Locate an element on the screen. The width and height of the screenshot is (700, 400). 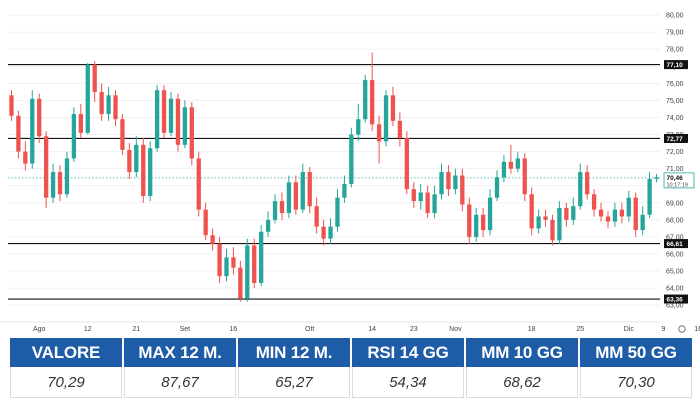
y-tick-label: 74,00 is located at coordinates (675, 118).